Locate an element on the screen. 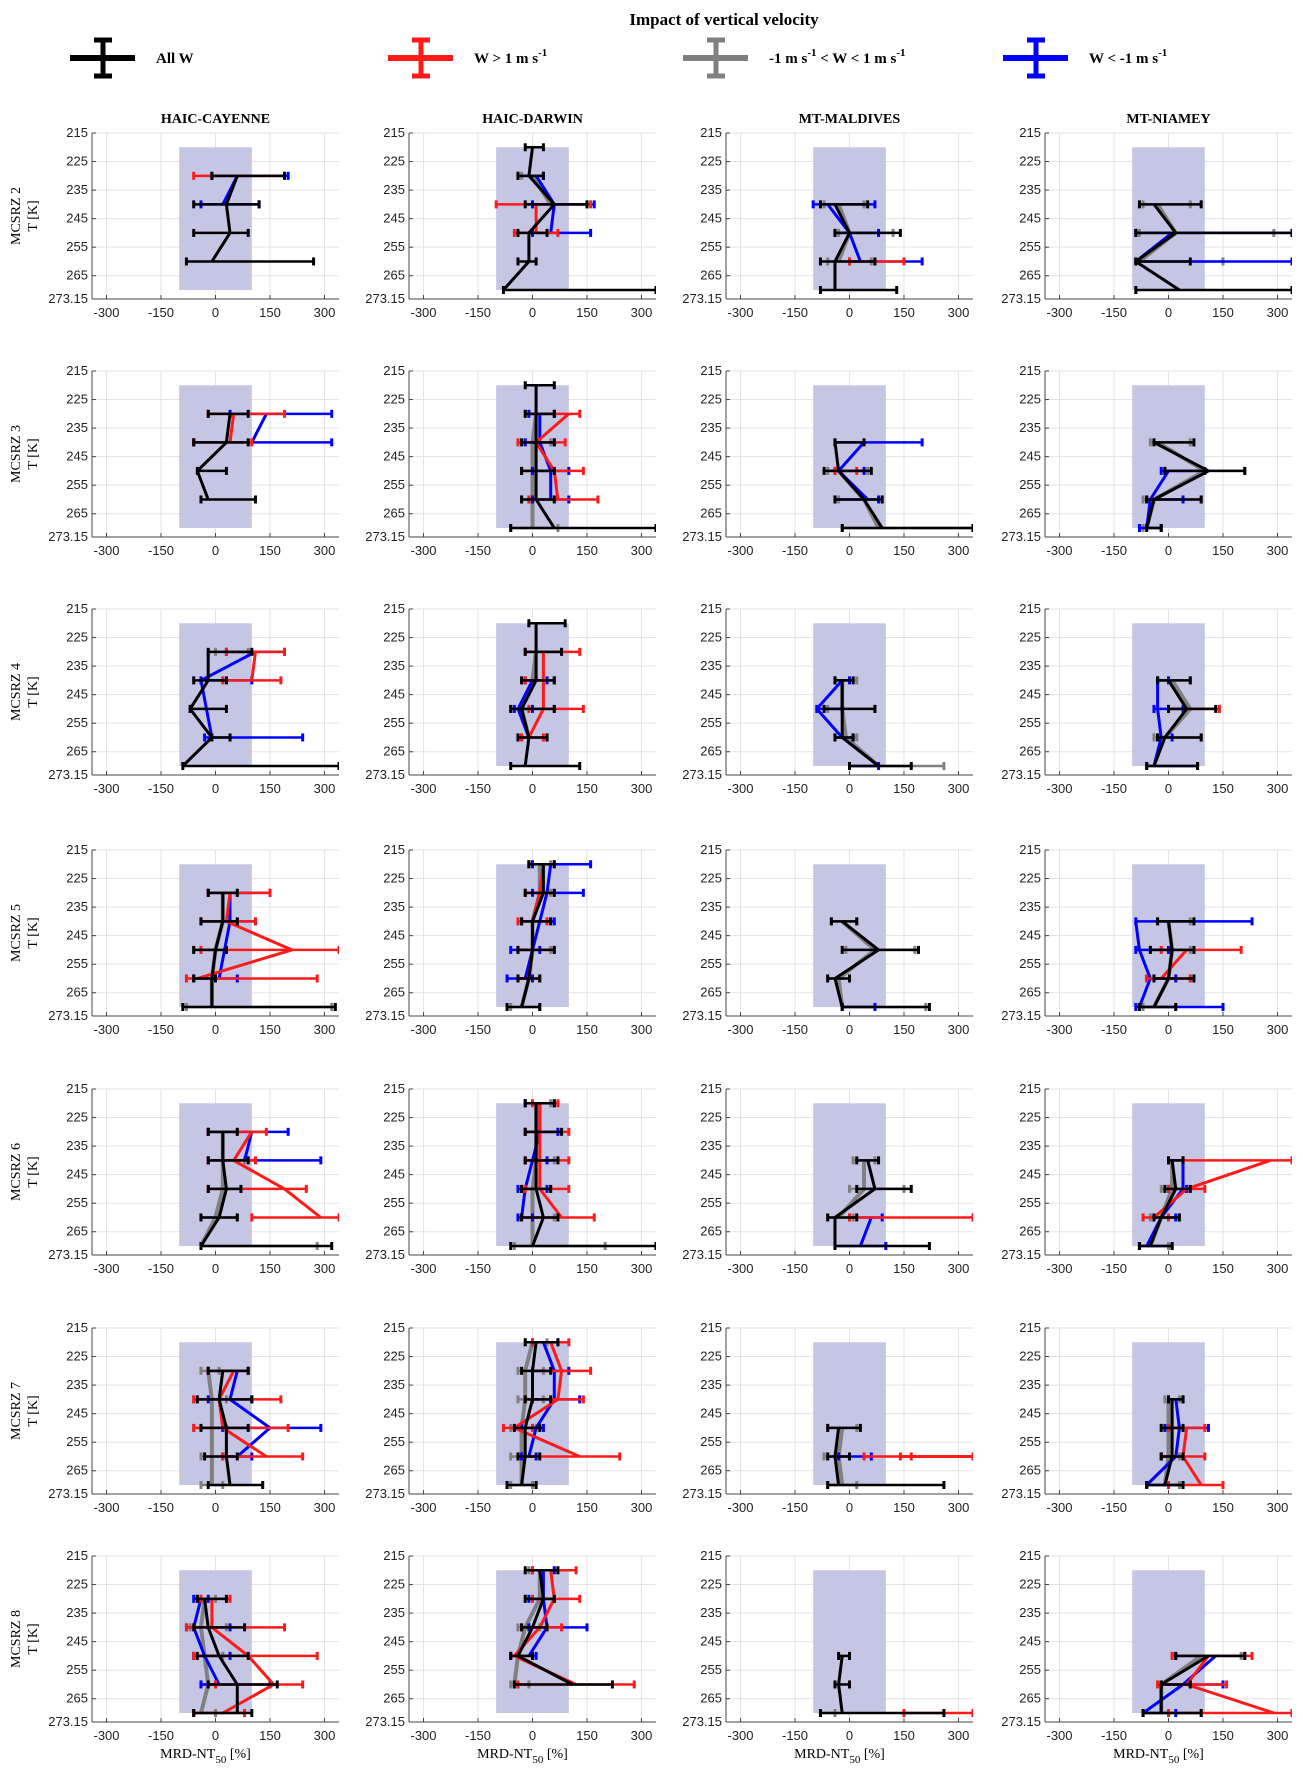  legend-label-text: All W is located at coordinates (175, 59).